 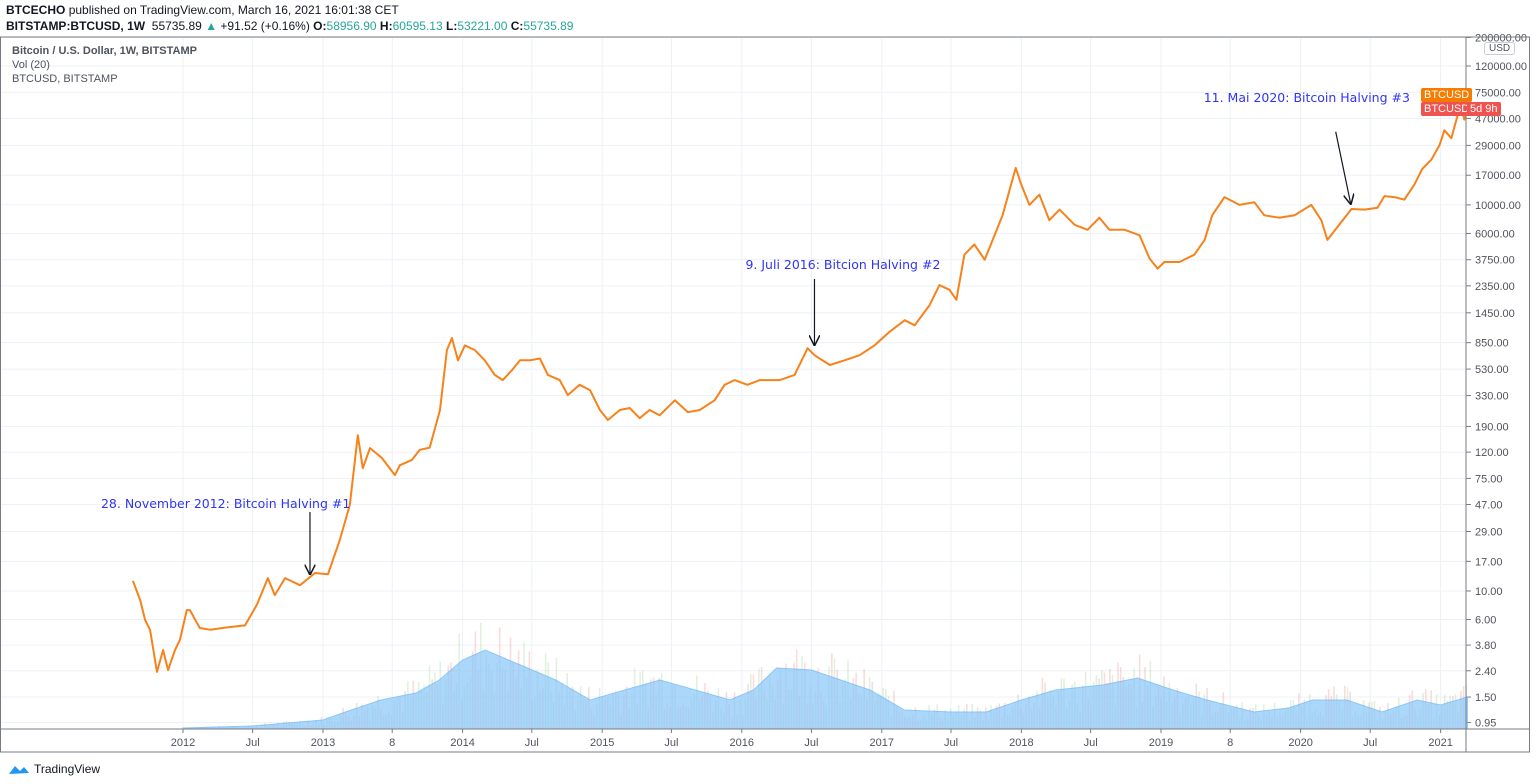 What do you see at coordinates (1492, 344) in the screenshot?
I see `y-tick-label: 850.00` at bounding box center [1492, 344].